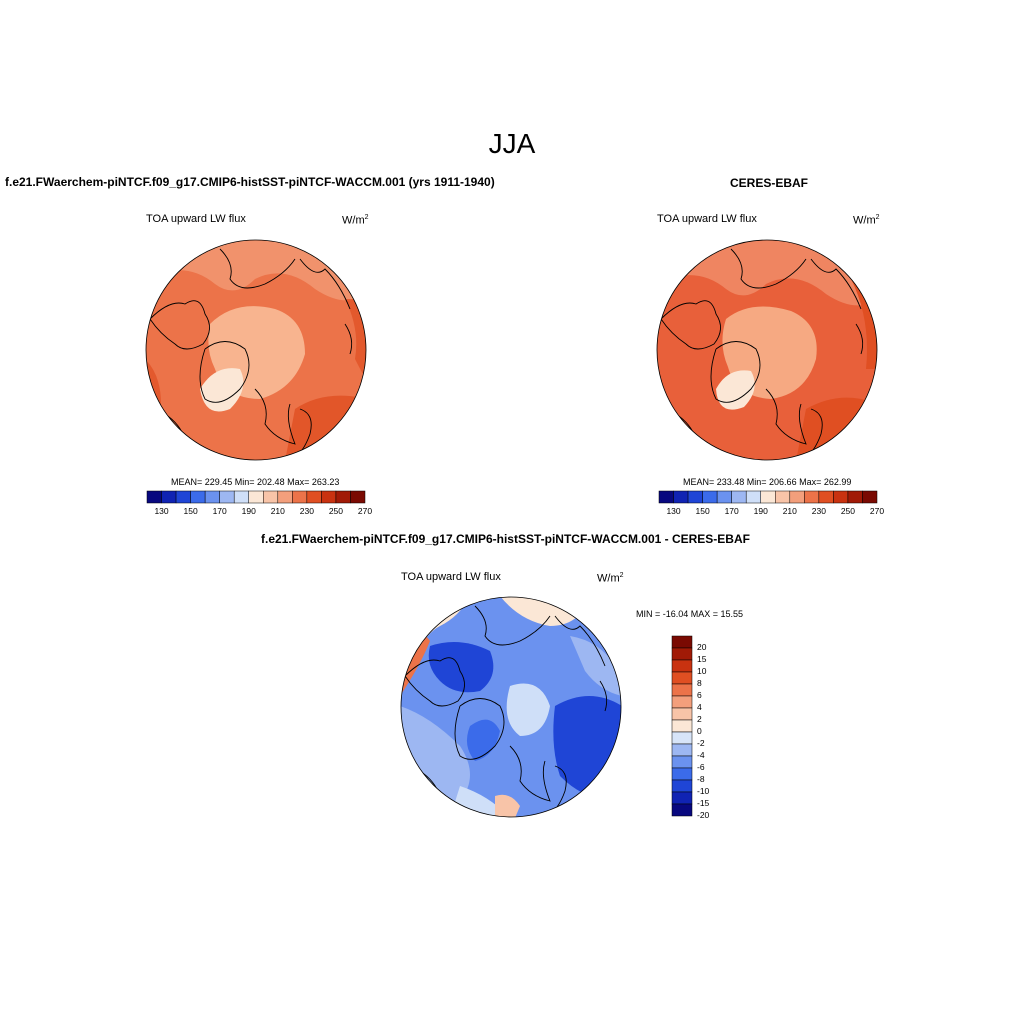  What do you see at coordinates (699, 719) in the screenshot?
I see `colorbar-tick-label: 2` at bounding box center [699, 719].